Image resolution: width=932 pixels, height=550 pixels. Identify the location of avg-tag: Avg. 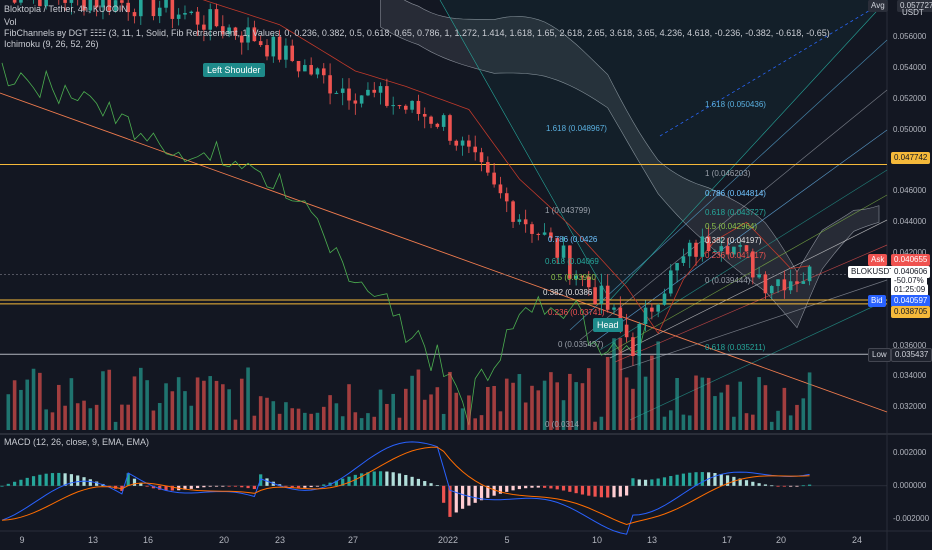
(878, 6).